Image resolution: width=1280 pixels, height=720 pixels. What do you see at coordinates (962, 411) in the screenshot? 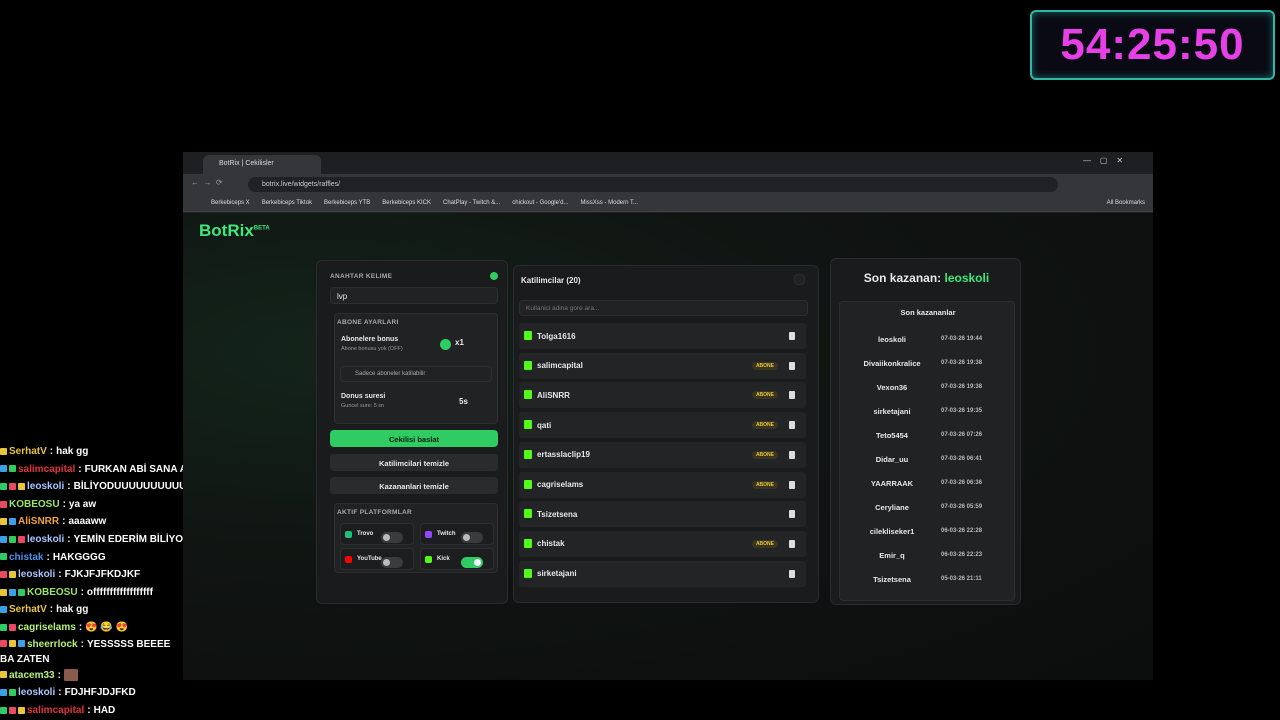
I see `winner-date: 07-03-26 19:35` at bounding box center [962, 411].